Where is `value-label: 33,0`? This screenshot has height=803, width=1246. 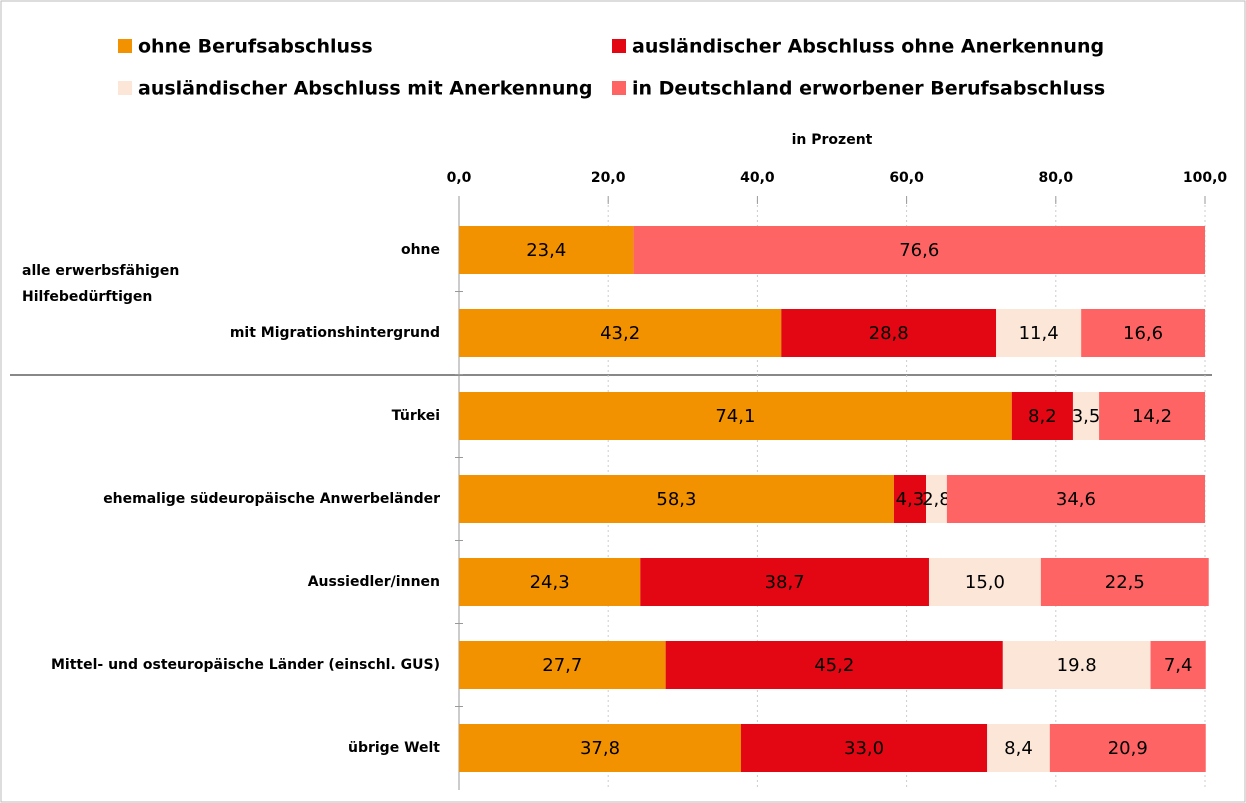
value-label: 33,0 is located at coordinates (864, 748).